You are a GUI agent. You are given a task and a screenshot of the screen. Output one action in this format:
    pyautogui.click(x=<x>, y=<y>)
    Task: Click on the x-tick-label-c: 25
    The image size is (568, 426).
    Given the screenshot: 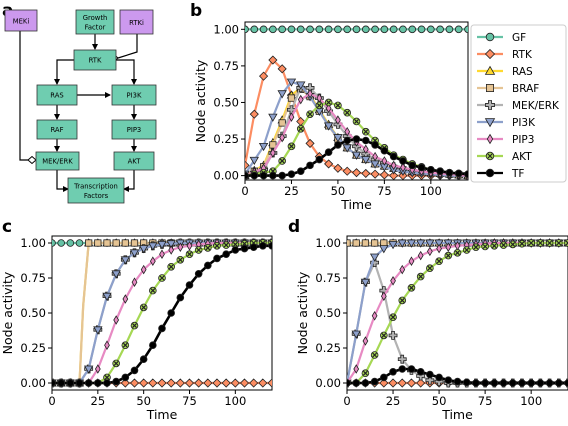 What is the action you would take?
    pyautogui.click(x=98, y=401)
    